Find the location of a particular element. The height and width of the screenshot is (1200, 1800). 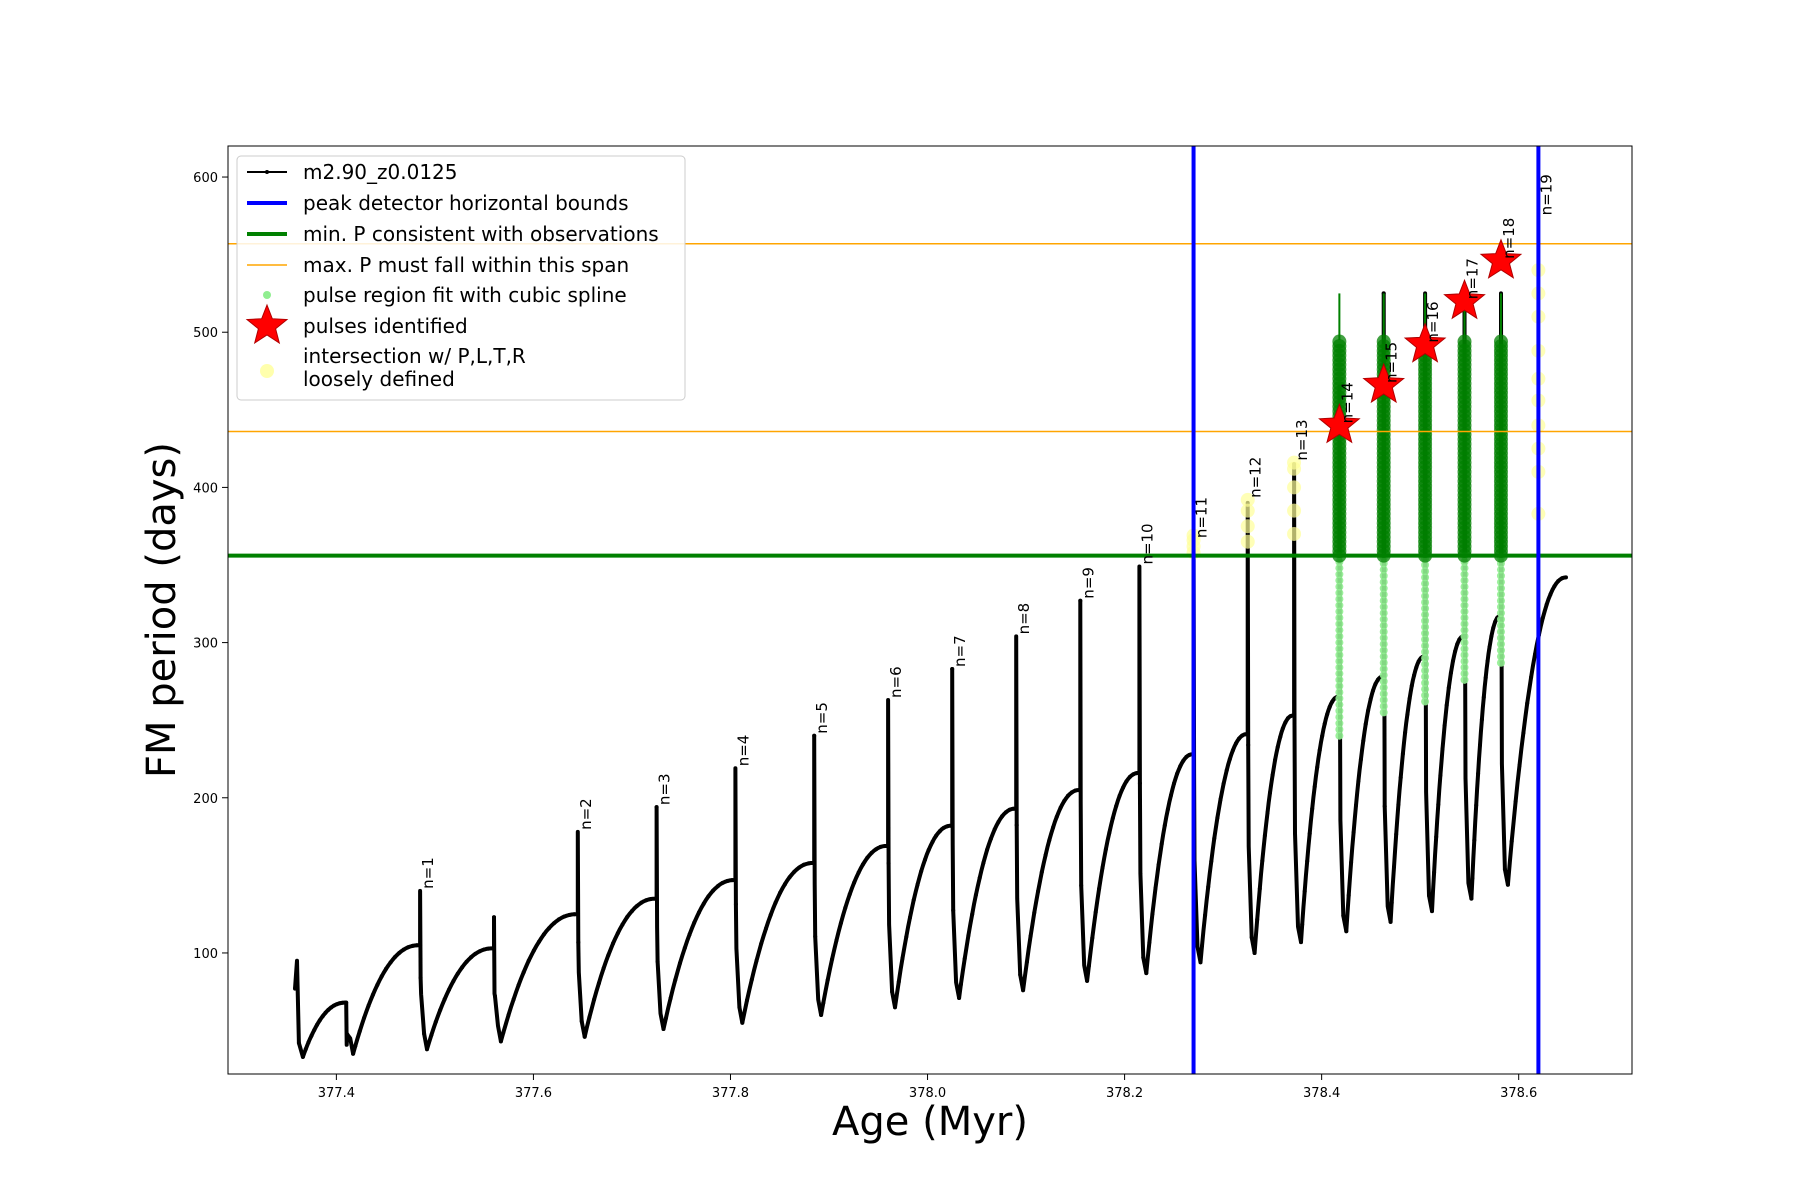

legend-label-line2: loosely defined is located at coordinates (379, 379).